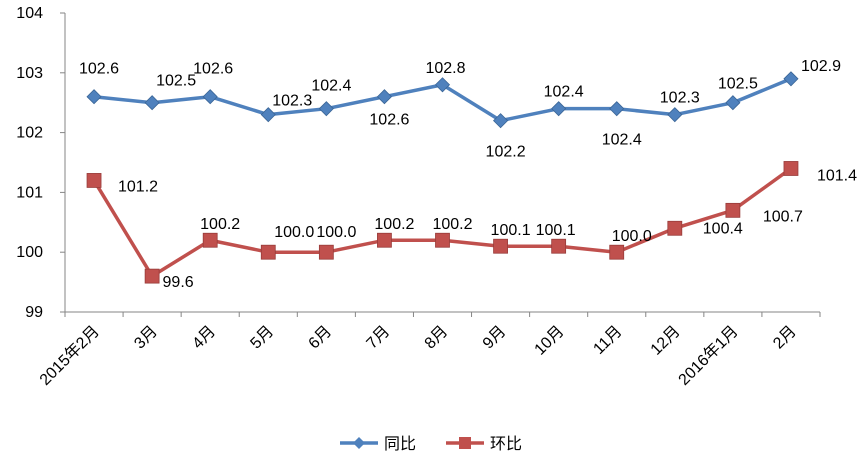  Describe the element at coordinates (146, 338) in the screenshot. I see `x-tick-label: 3月` at that location.